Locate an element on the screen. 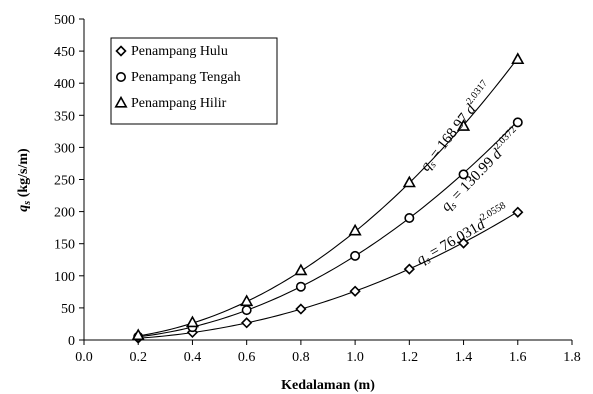 This screenshot has width=593, height=394. x-tick-label: 1.8 is located at coordinates (572, 357).